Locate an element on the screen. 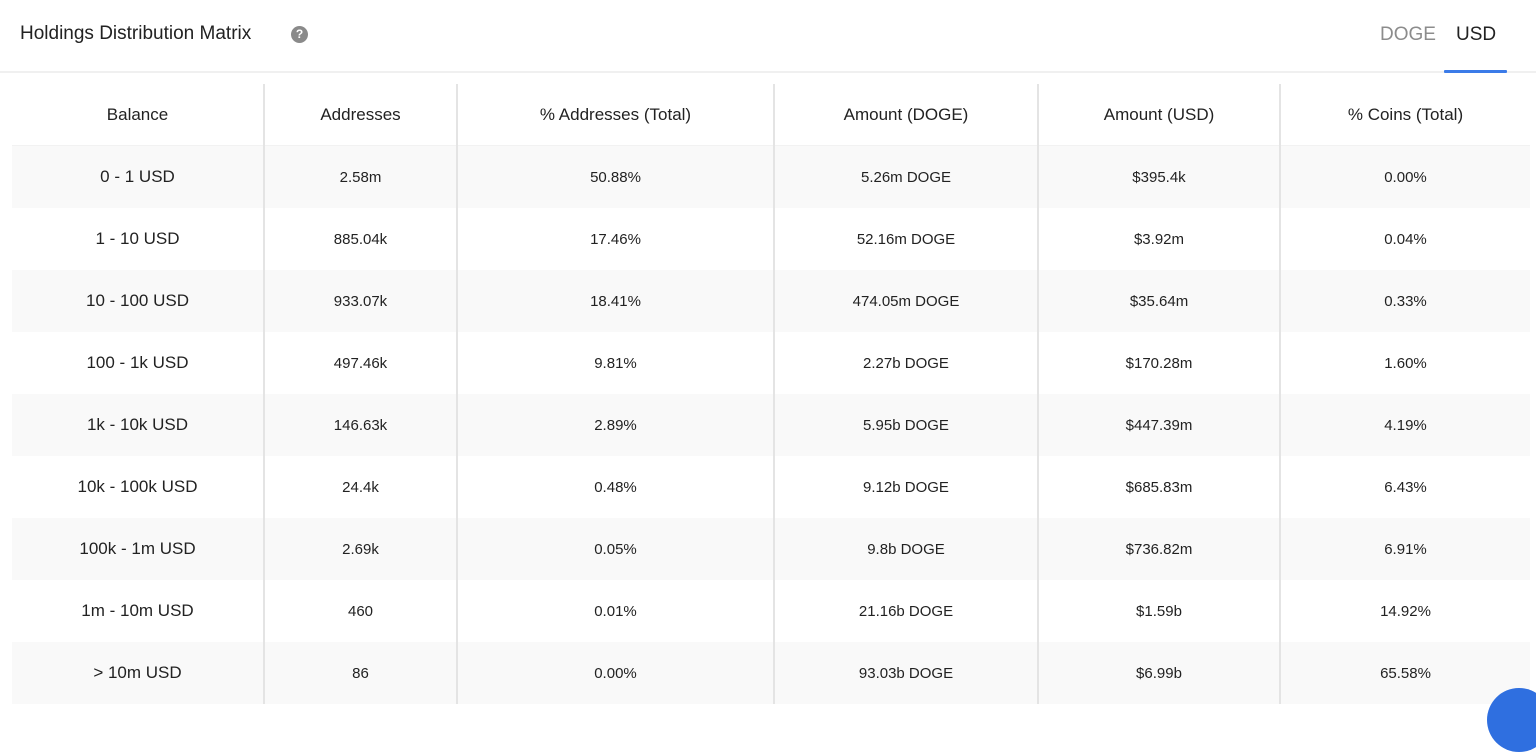 The image size is (1536, 752). cell-addresses: 24.4k is located at coordinates (360, 487).